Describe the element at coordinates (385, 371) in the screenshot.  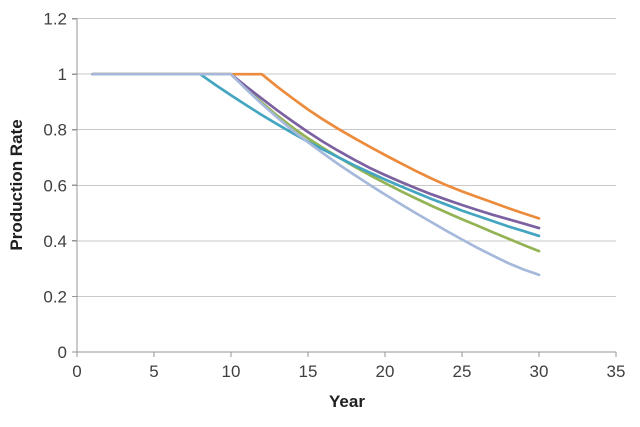
I see `x-tick-label: 20` at that location.